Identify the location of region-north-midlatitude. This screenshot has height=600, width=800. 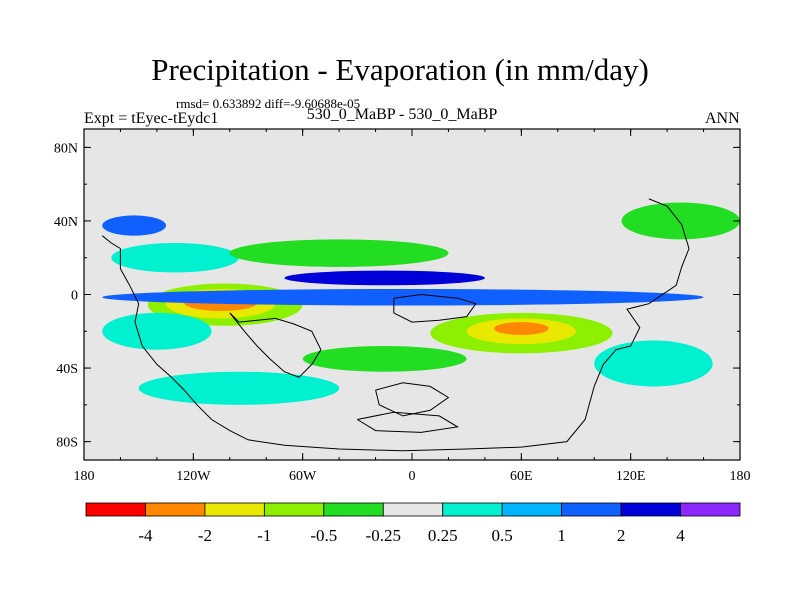
(339, 253).